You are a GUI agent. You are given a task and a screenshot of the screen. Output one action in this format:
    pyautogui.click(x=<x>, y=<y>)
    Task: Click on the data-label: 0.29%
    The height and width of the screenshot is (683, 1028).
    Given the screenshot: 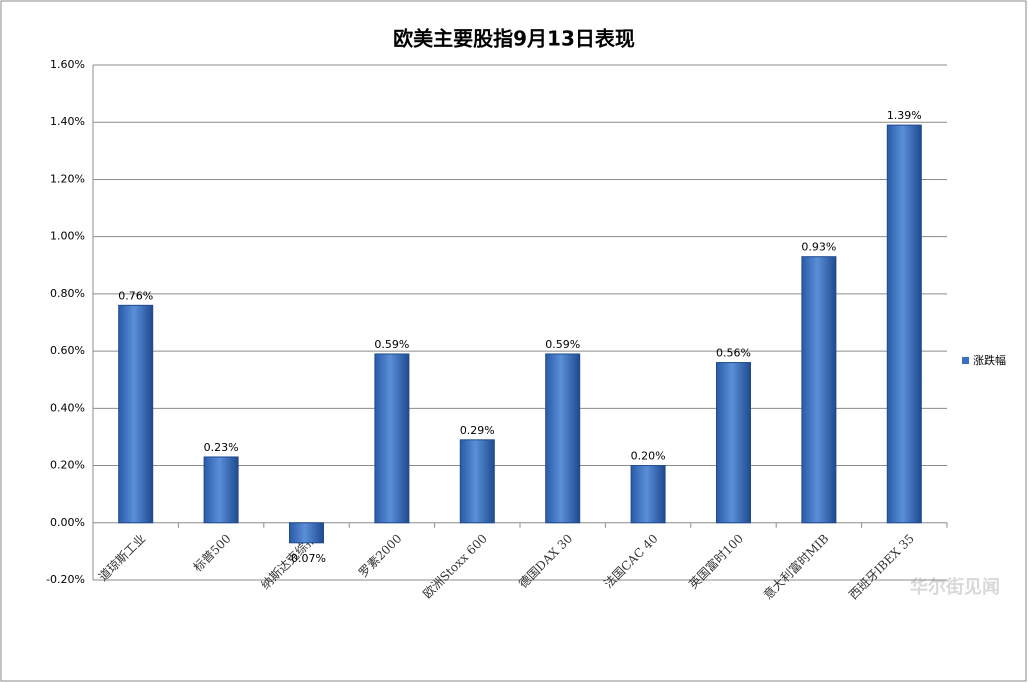 What is the action you would take?
    pyautogui.click(x=477, y=430)
    